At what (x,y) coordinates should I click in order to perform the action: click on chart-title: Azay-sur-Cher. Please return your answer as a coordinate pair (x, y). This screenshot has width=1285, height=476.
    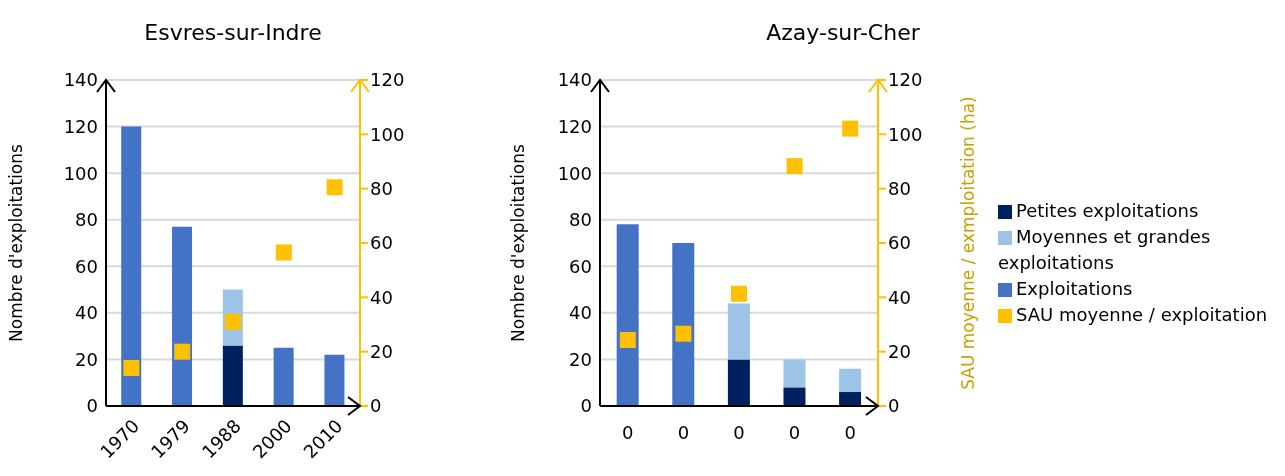
    Looking at the image, I should click on (843, 33).